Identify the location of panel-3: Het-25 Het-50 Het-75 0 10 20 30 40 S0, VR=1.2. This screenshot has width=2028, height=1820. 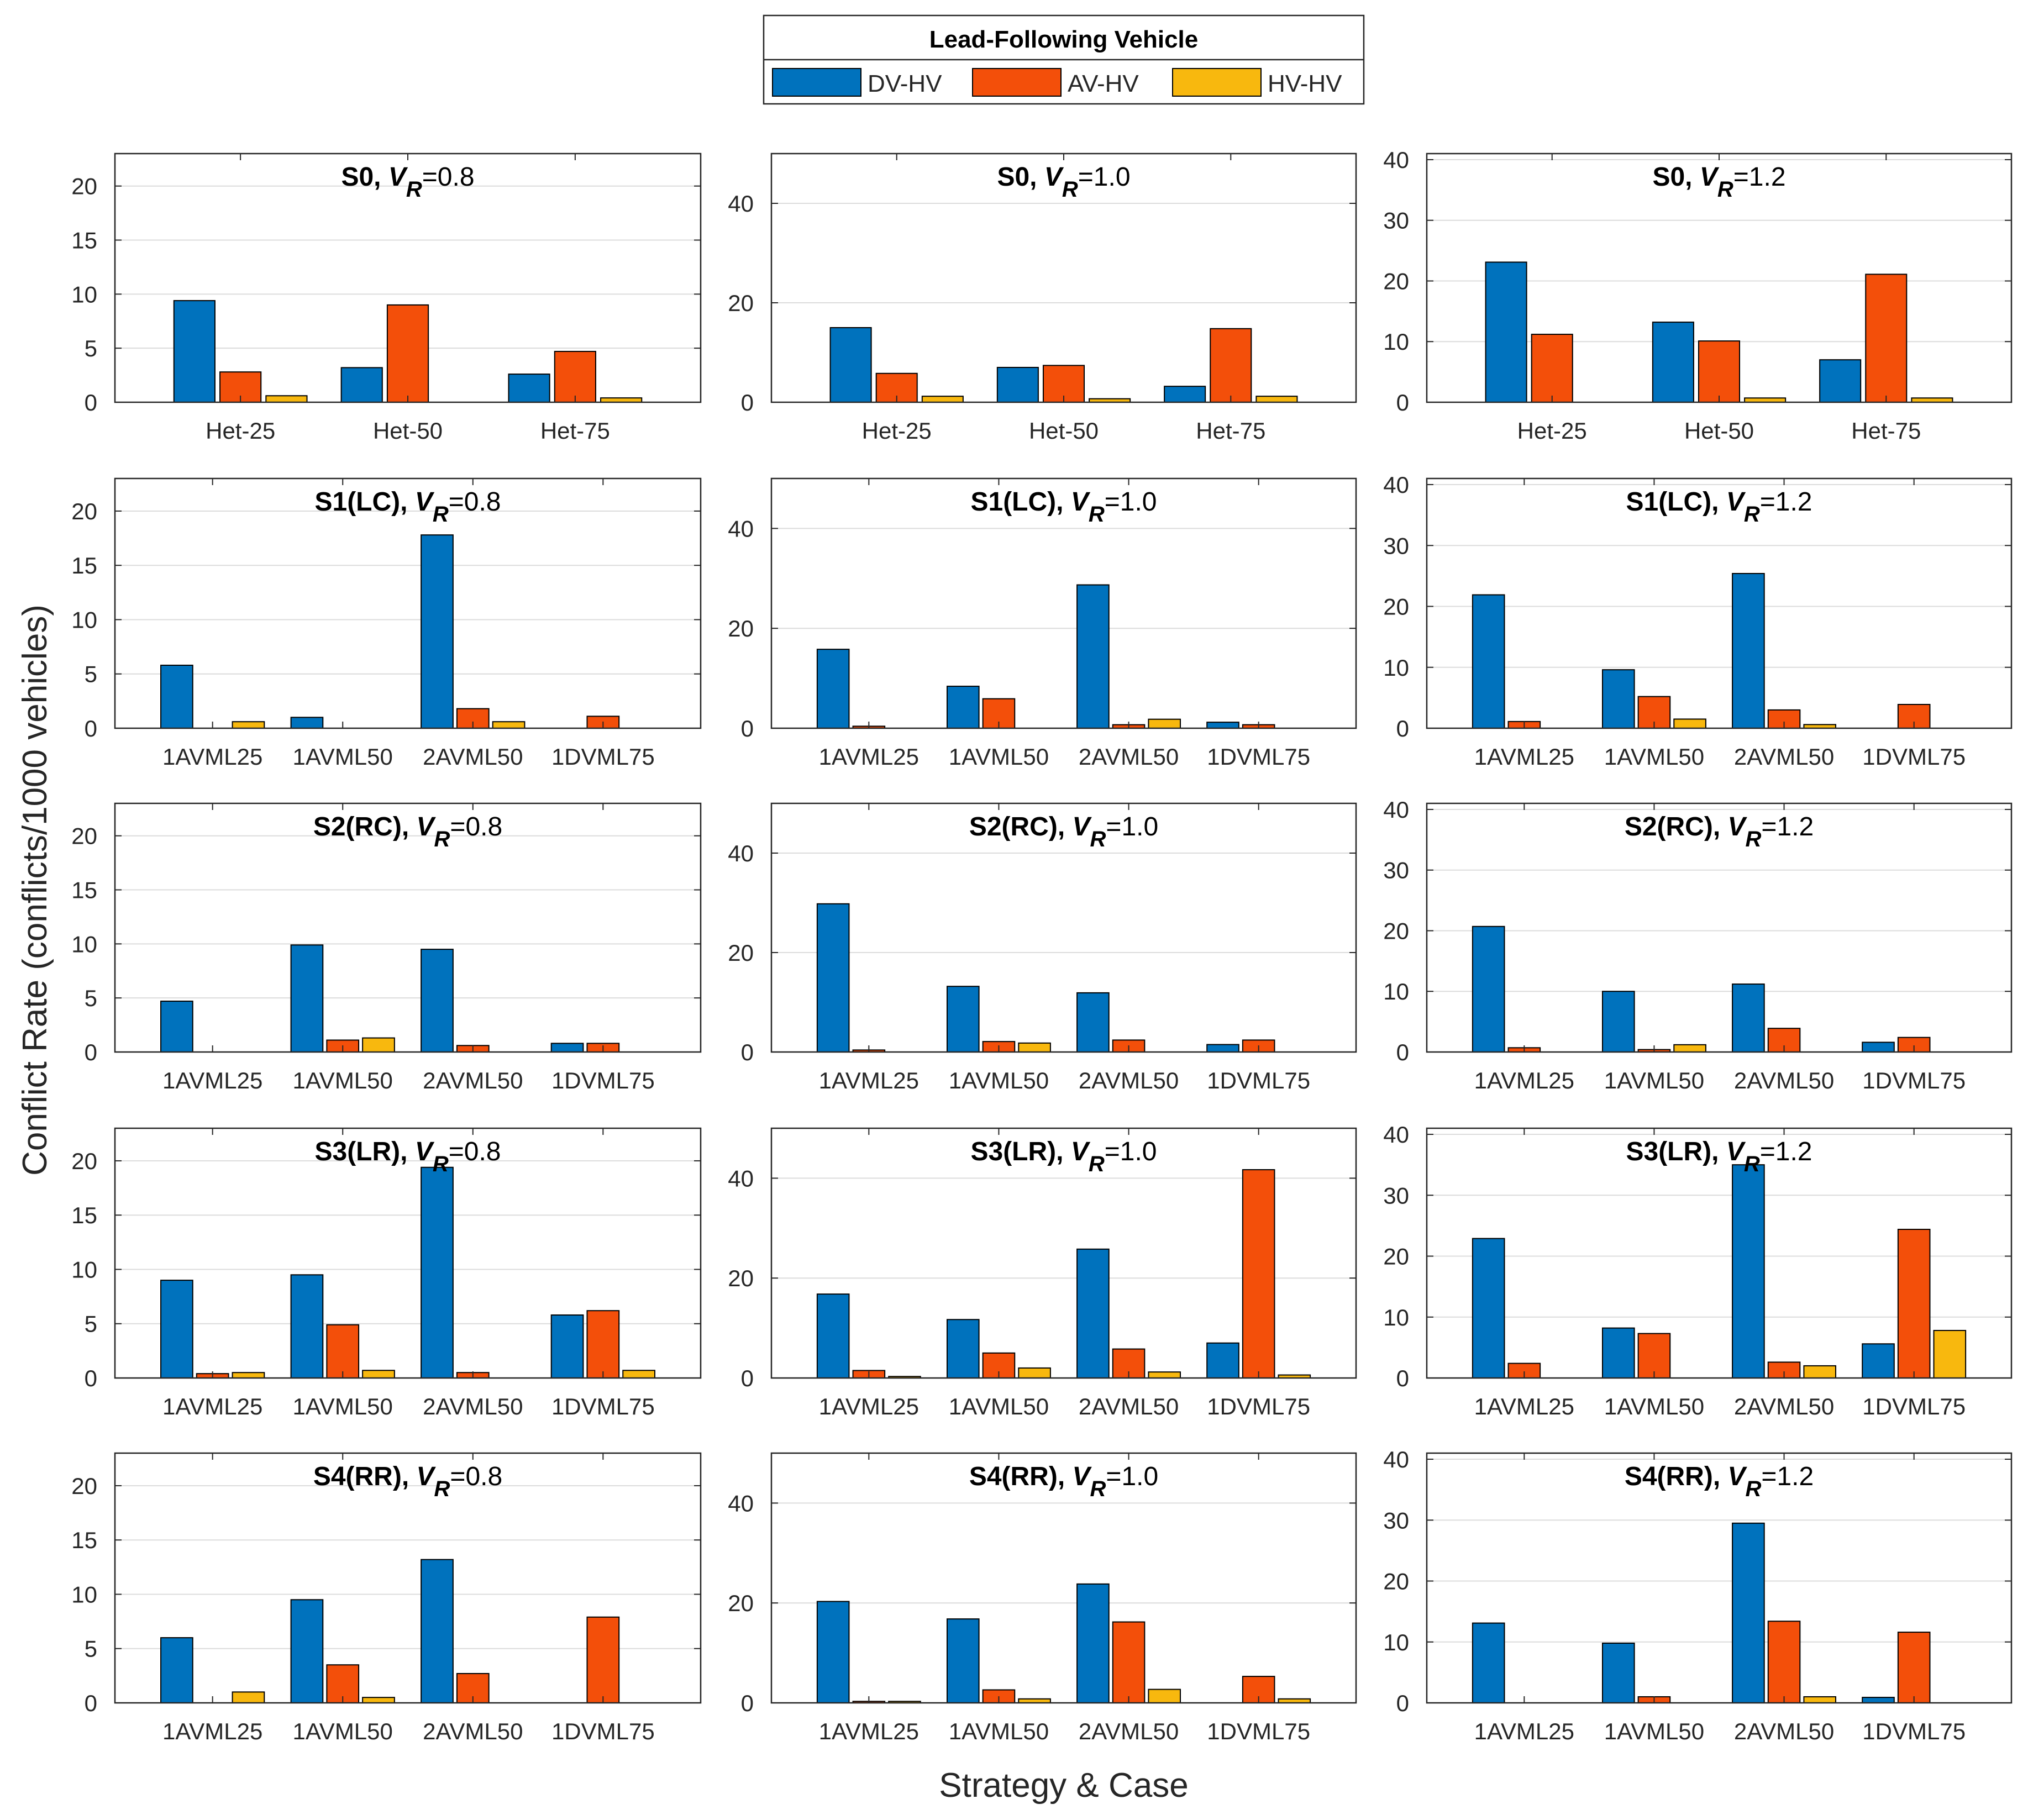
(1698, 295).